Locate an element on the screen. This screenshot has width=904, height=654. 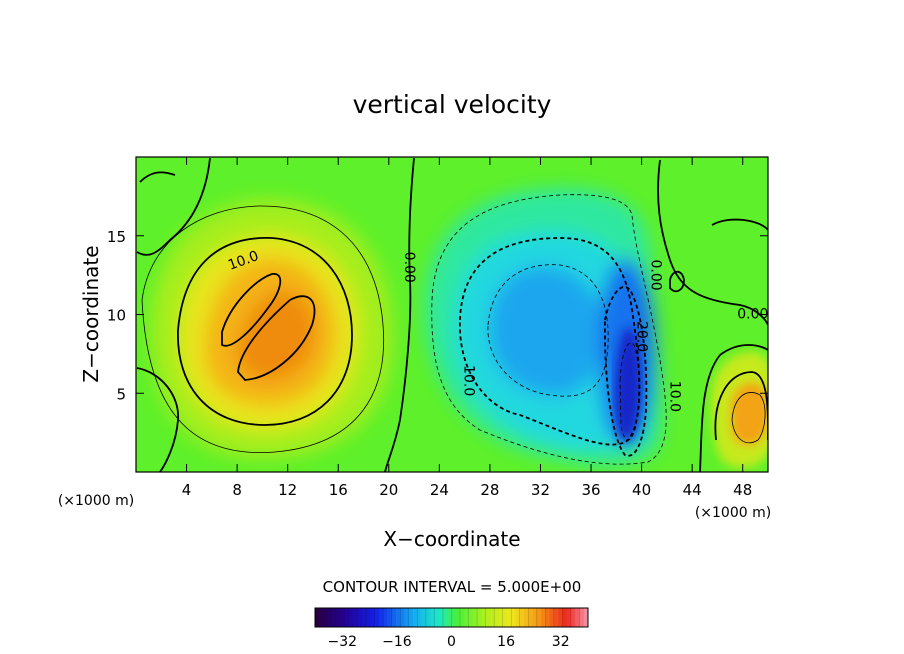
x-unit-right: (×1000 m) is located at coordinates (733, 513).